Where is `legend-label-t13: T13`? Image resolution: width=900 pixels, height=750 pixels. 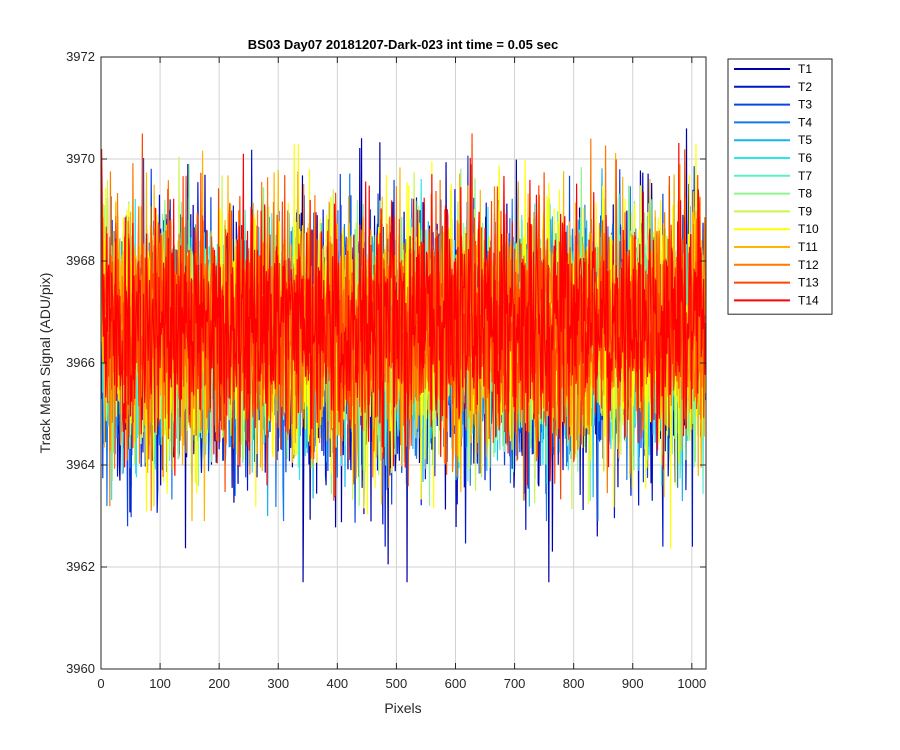 legend-label-t13: T13 is located at coordinates (808, 283).